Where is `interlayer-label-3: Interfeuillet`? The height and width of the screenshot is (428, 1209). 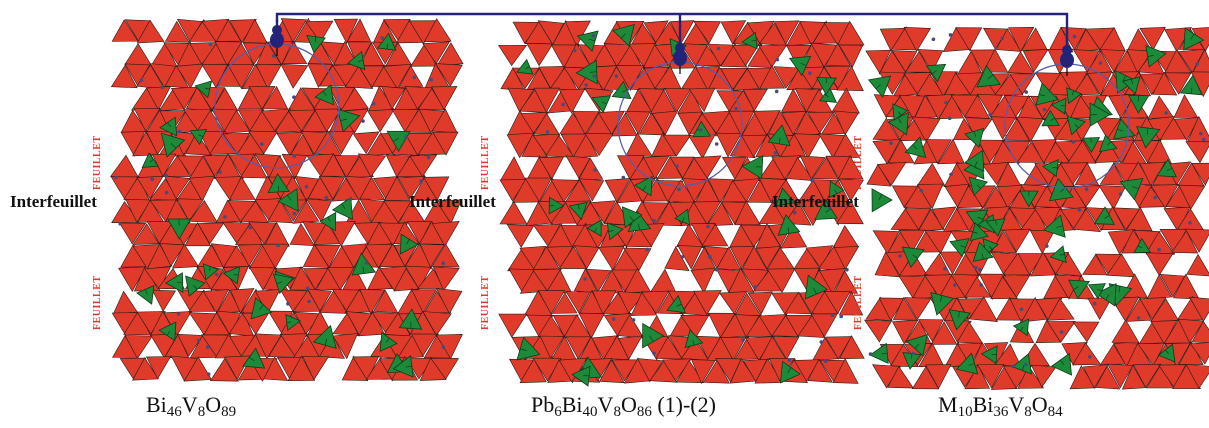
interlayer-label-3: Interfeuillet is located at coordinates (815, 201).